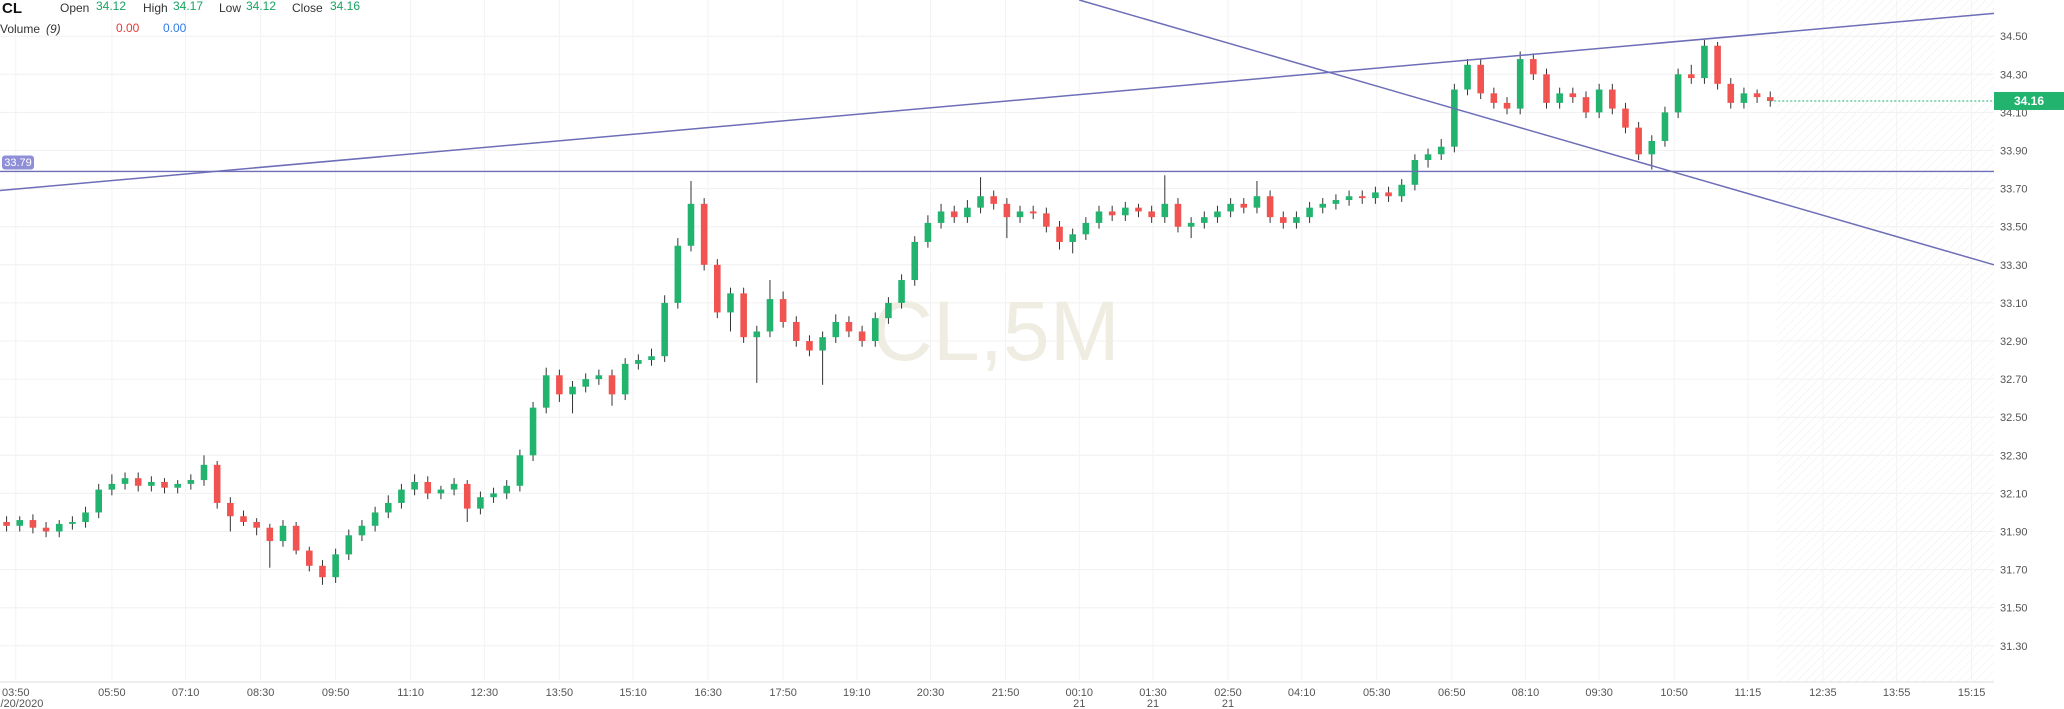 This screenshot has height=709, width=2064. I want to click on x-tick-label: 05:30, so click(1377, 693).